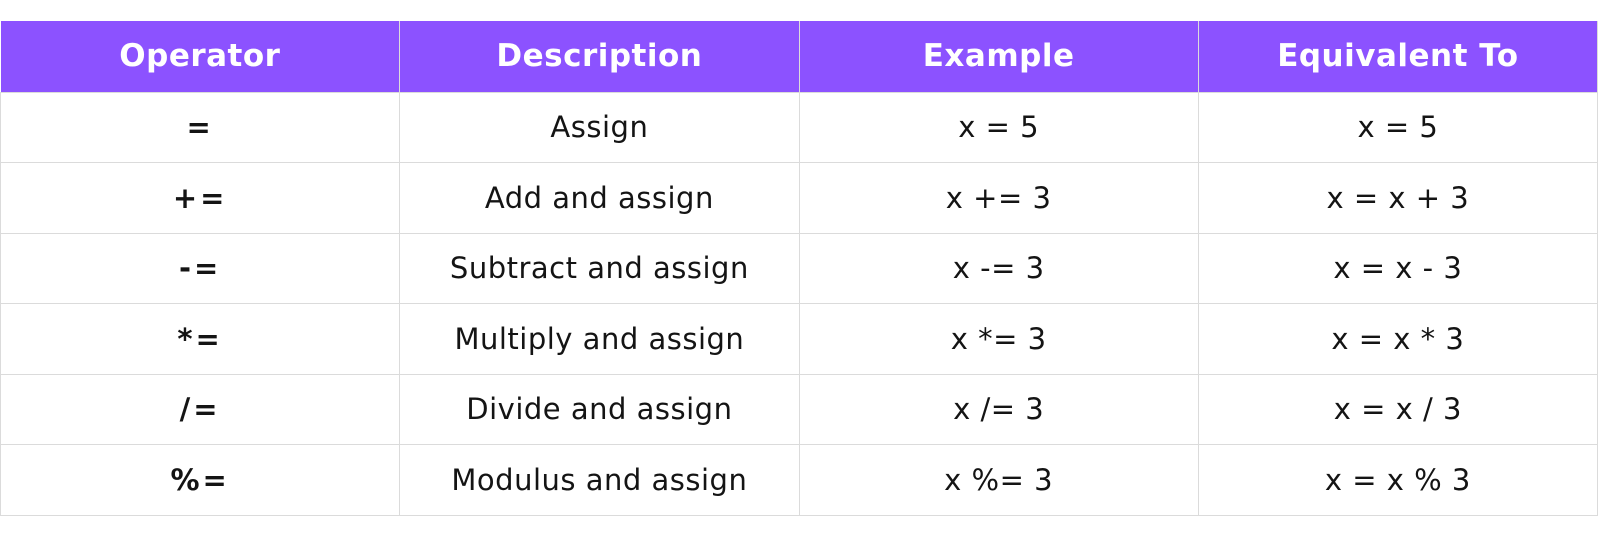 This screenshot has height=540, width=1600. I want to click on table-row: /= Divide and assign x /= 3 x = x / 3, so click(799, 409).